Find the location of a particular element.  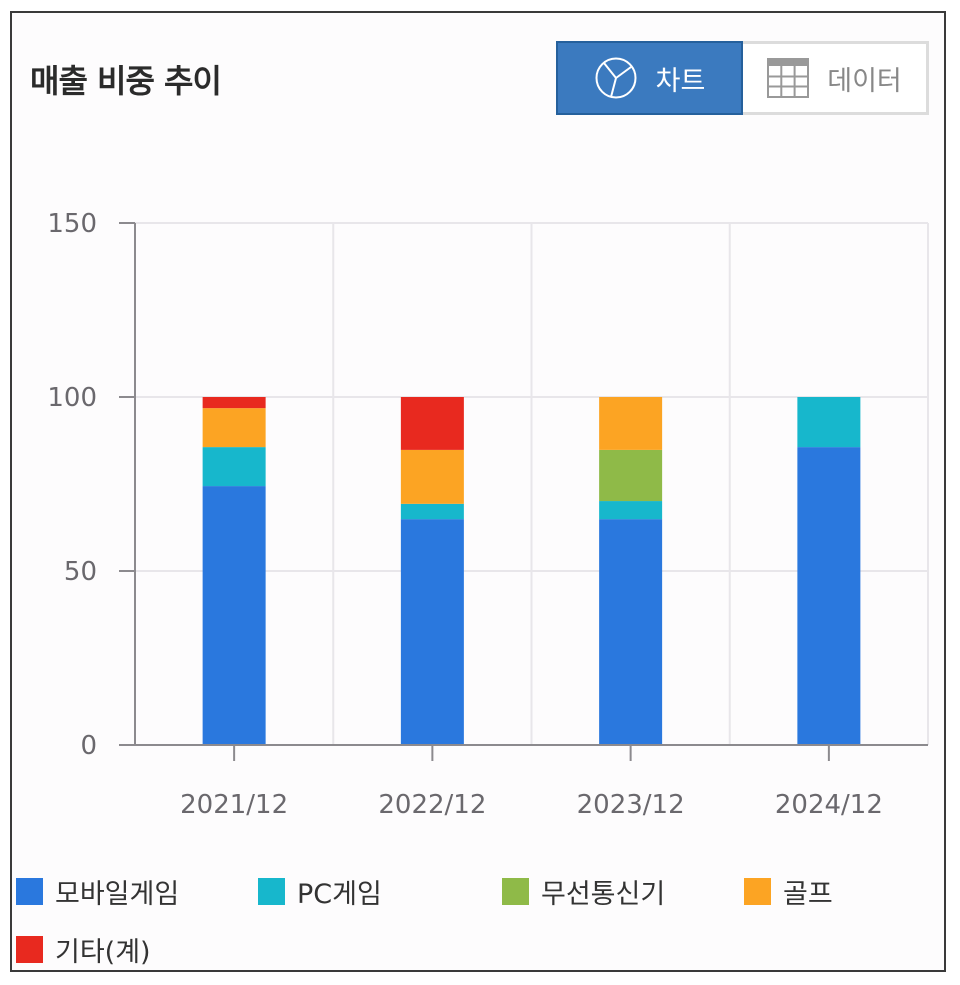

legend-label: 골프 is located at coordinates (808, 894).